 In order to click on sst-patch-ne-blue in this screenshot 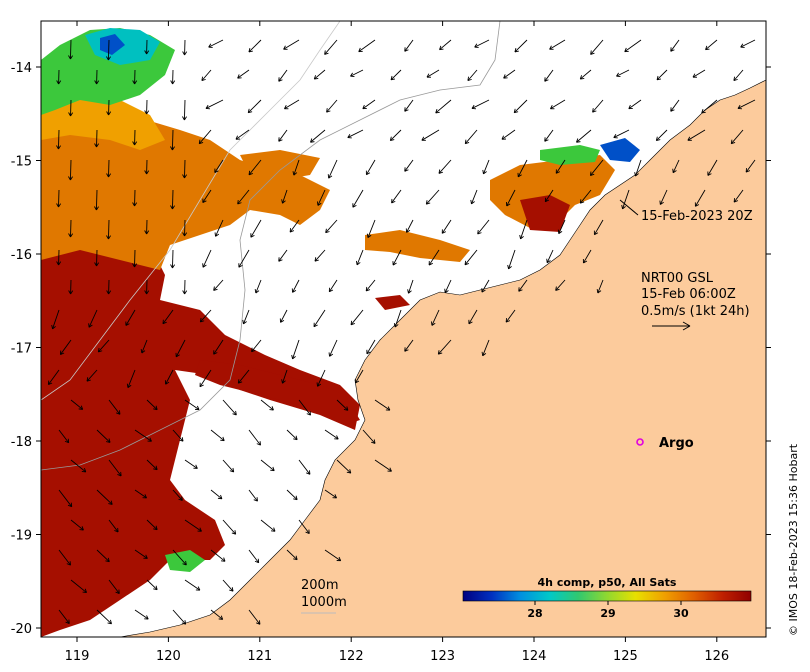, I will do `click(620, 150)`.